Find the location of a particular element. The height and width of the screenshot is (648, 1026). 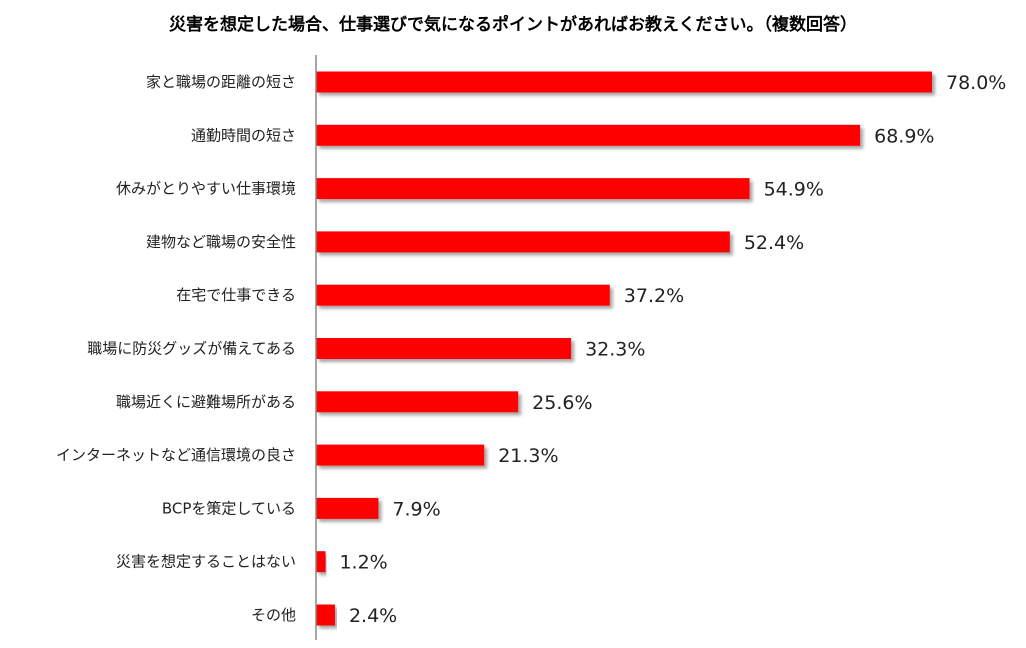

category-label-10: 災害を想定することはない is located at coordinates (206, 562).